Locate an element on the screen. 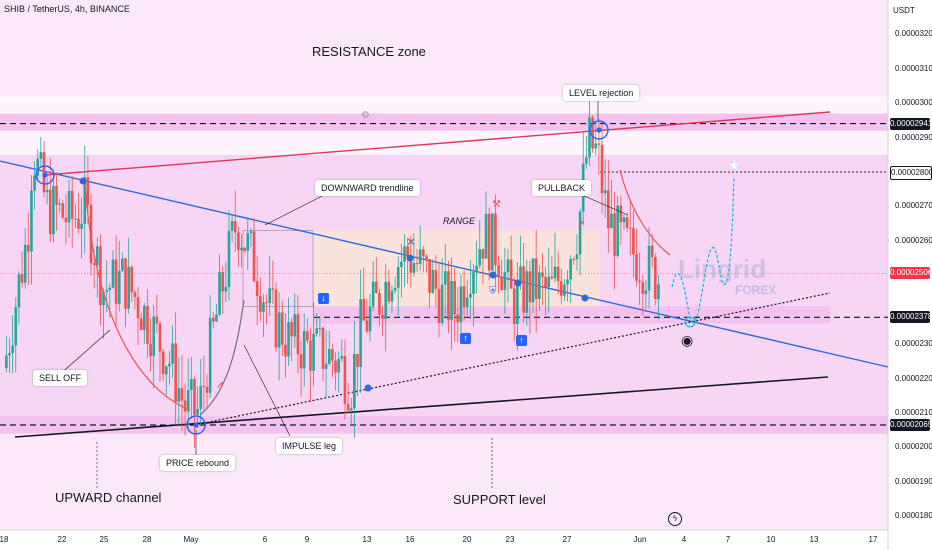  rocket-up-icon: ➚ is located at coordinates (220, 385).